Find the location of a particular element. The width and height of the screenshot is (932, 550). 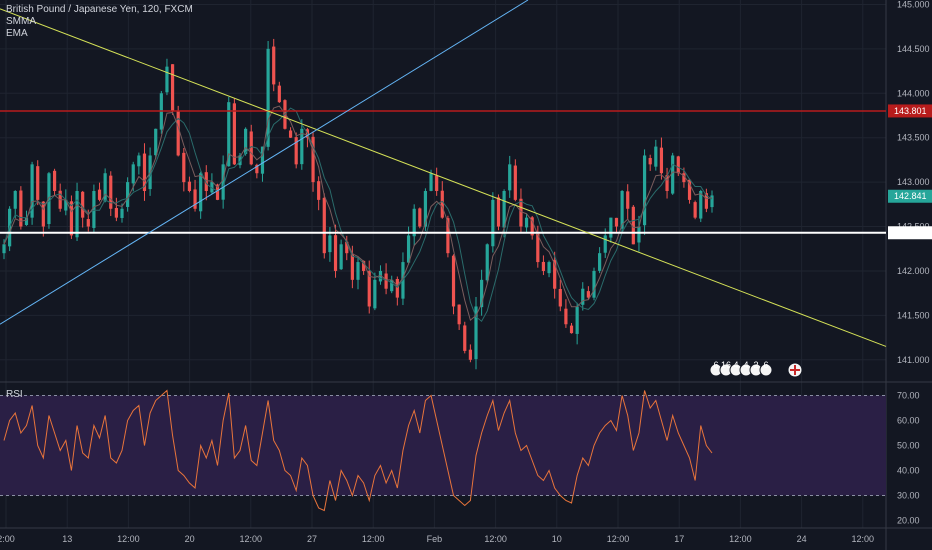

resistance-tag is located at coordinates (910, 111).